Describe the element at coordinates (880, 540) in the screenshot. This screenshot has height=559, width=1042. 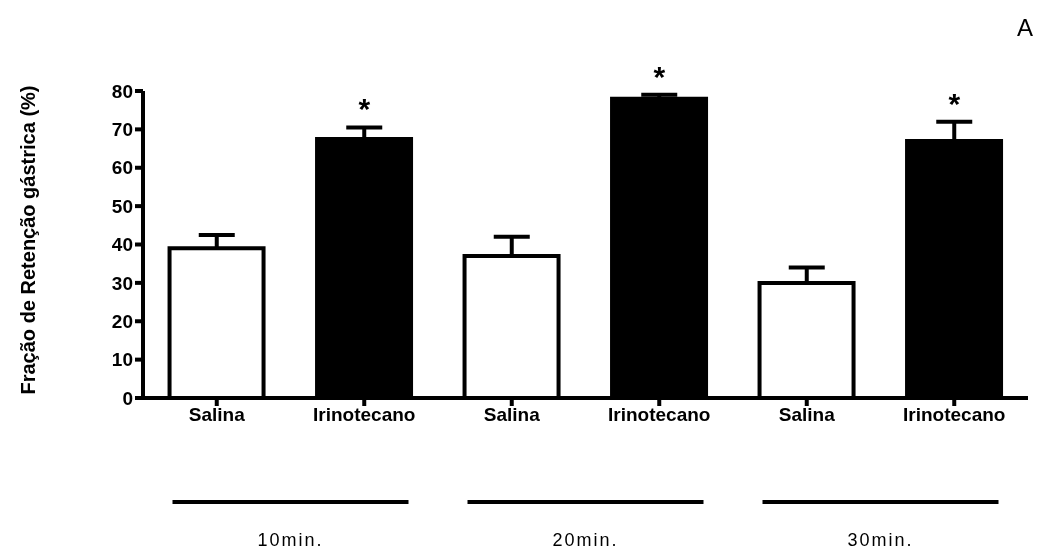
I see `text: 30min.` at that location.